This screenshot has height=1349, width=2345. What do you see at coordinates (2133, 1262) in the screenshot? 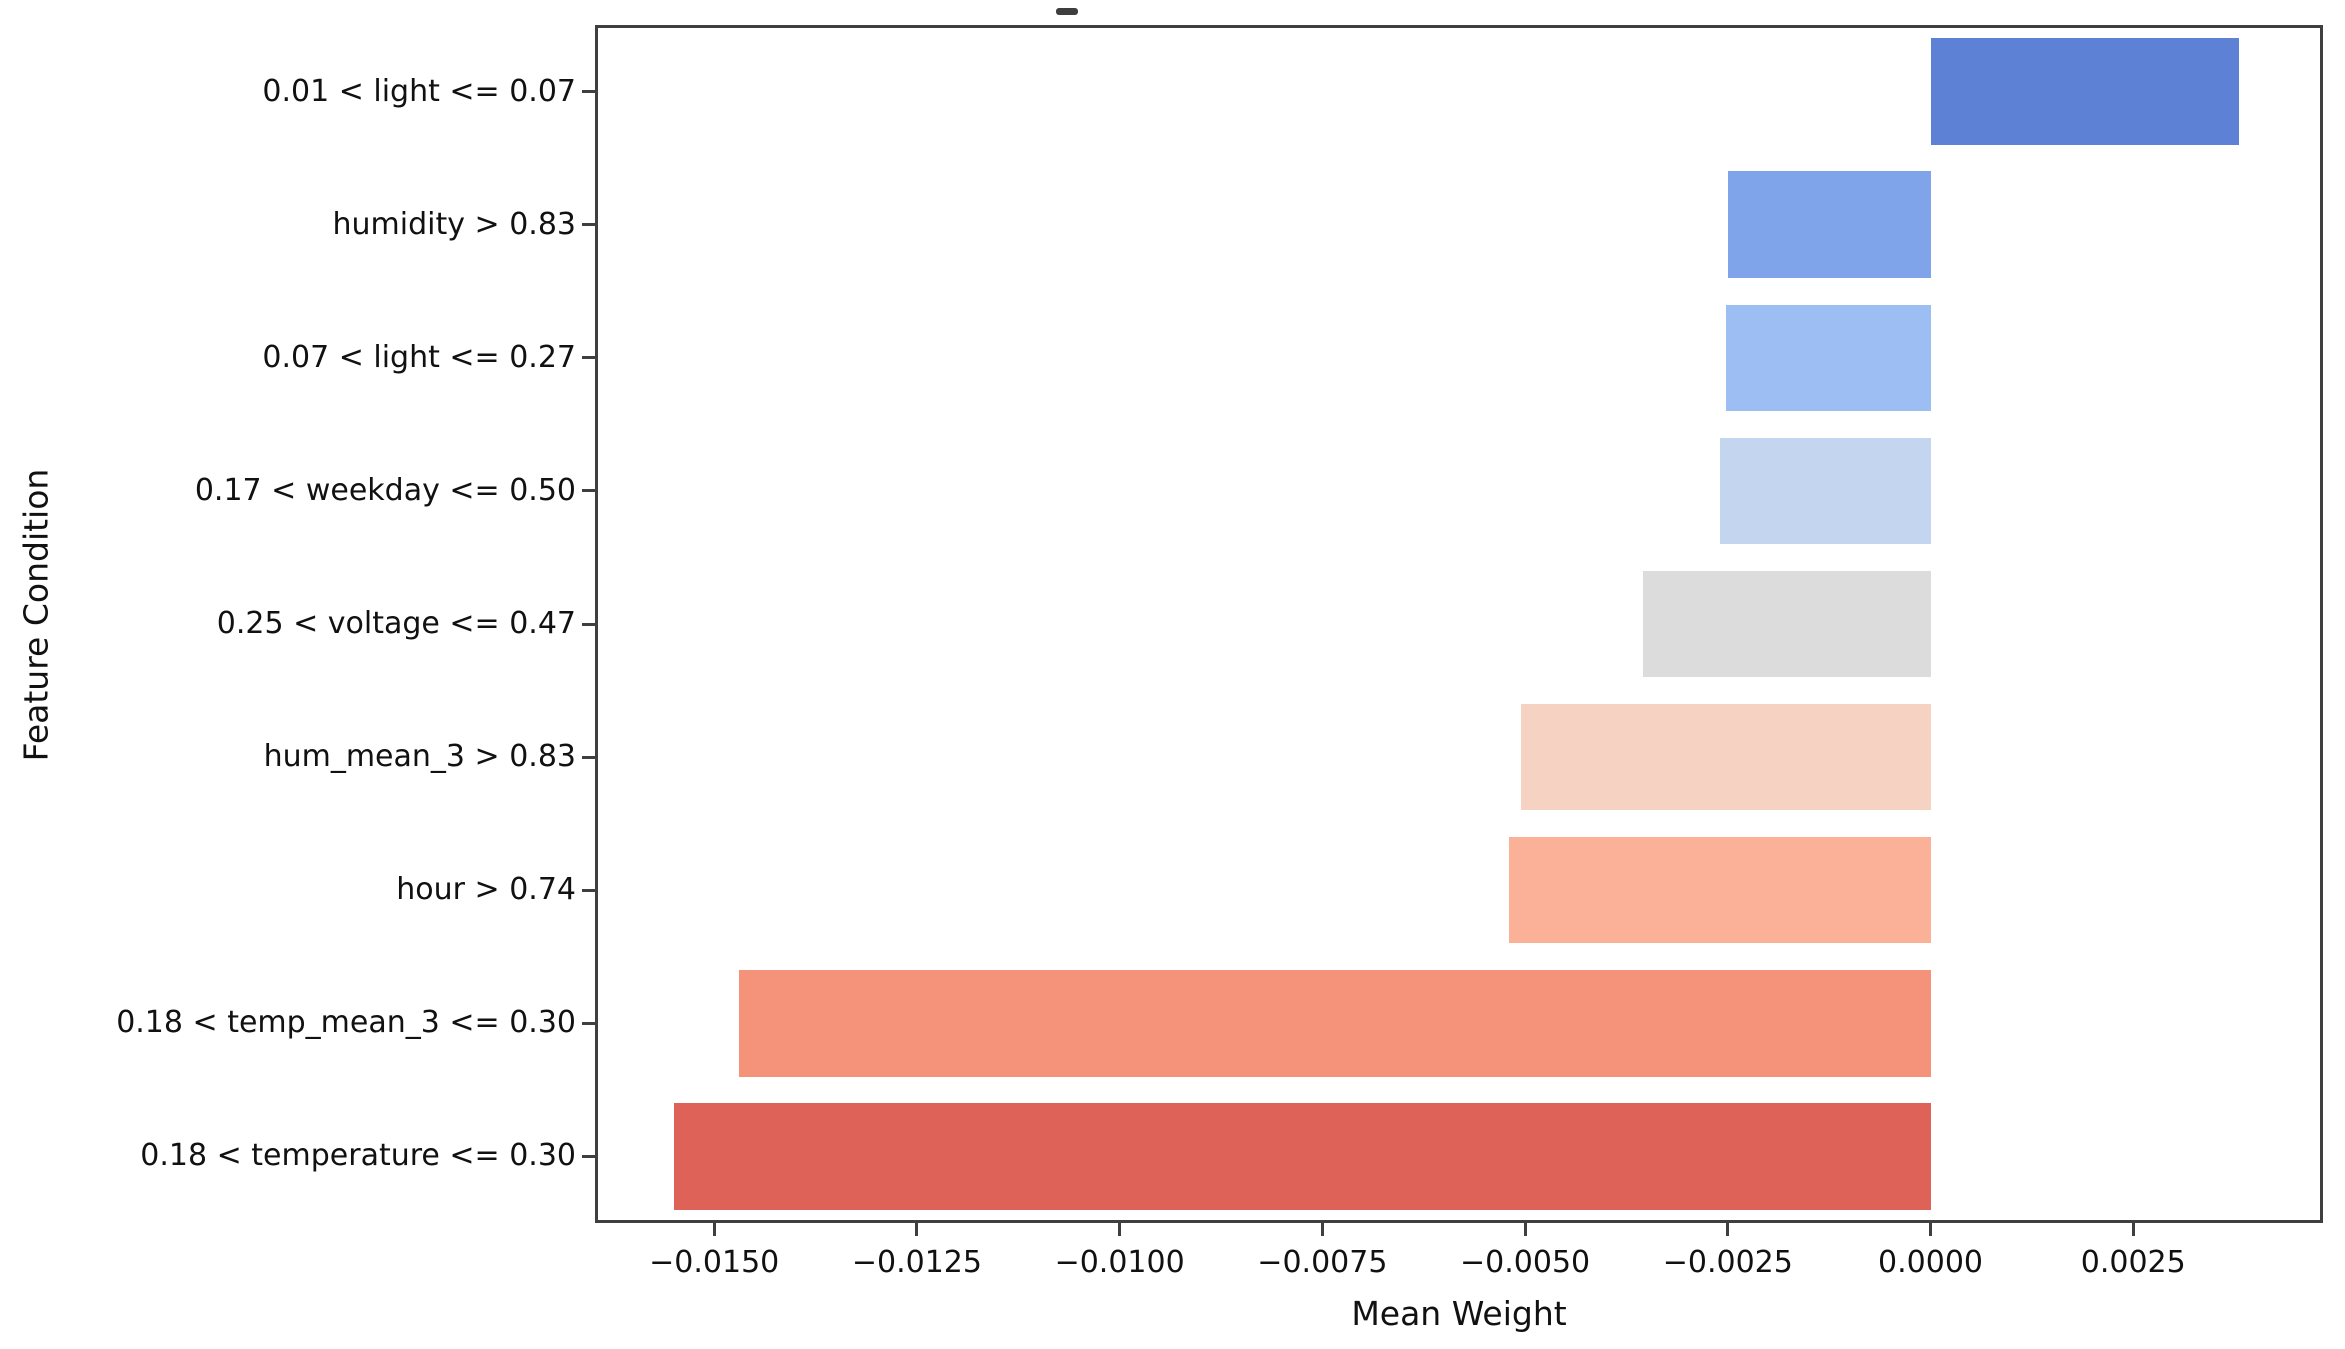
I see `x-tick-label: 0.0025` at bounding box center [2133, 1262].